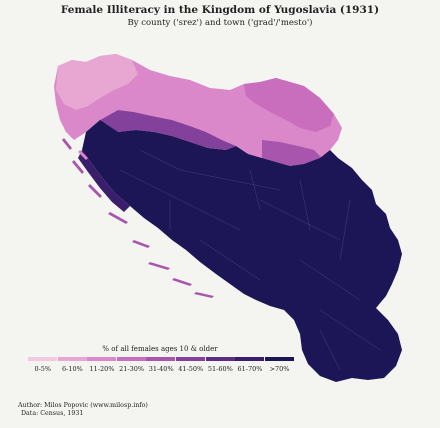  Describe the element at coordinates (72, 369) in the screenshot. I see `legend-label: 6-10%` at that location.